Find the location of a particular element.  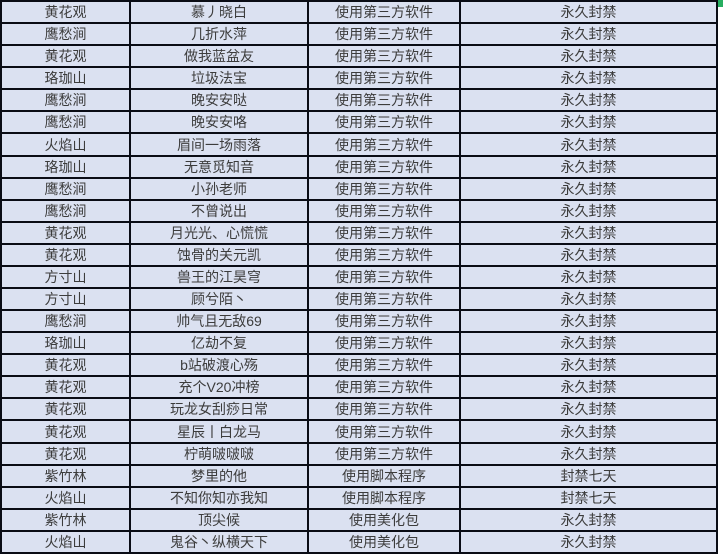

cell-player: 眉间一场雨落 is located at coordinates (219, 144).